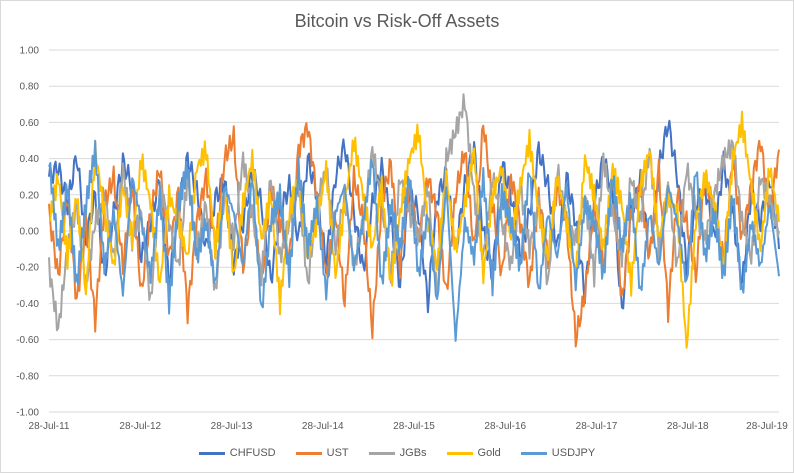 The height and width of the screenshot is (473, 794). What do you see at coordinates (473, 453) in the screenshot?
I see `legend-item-gold: Gold` at bounding box center [473, 453].